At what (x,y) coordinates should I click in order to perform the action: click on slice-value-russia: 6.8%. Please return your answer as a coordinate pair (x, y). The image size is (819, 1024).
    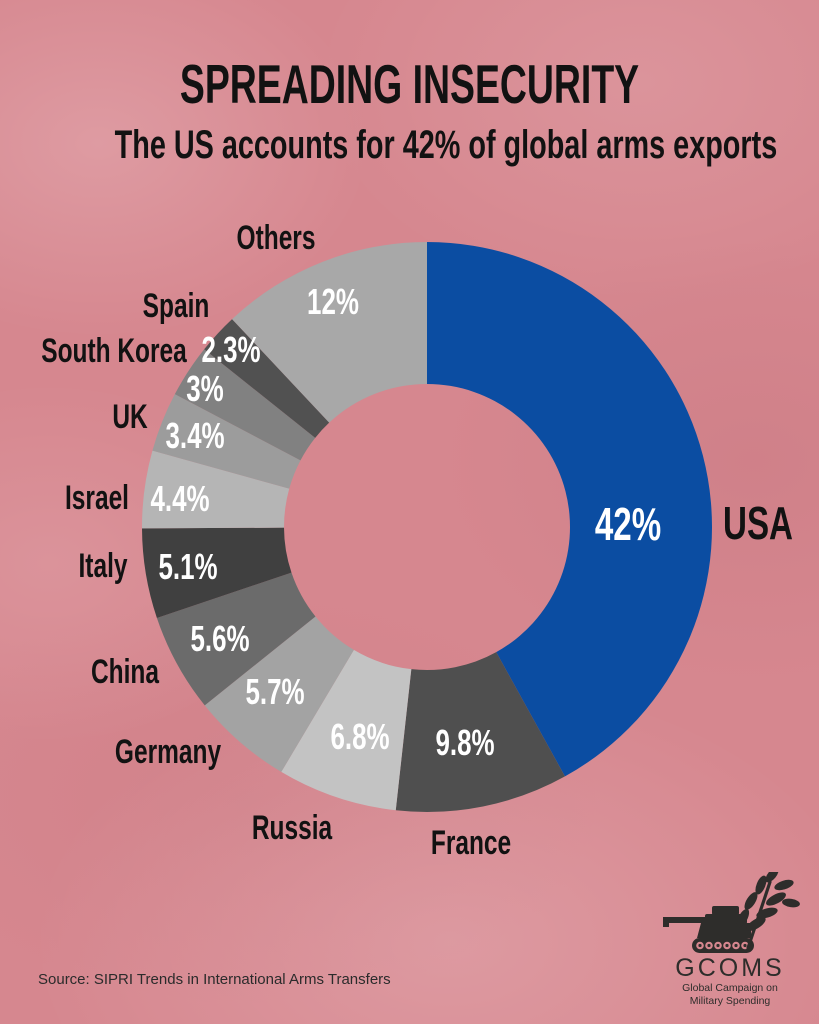
    Looking at the image, I should click on (360, 736).